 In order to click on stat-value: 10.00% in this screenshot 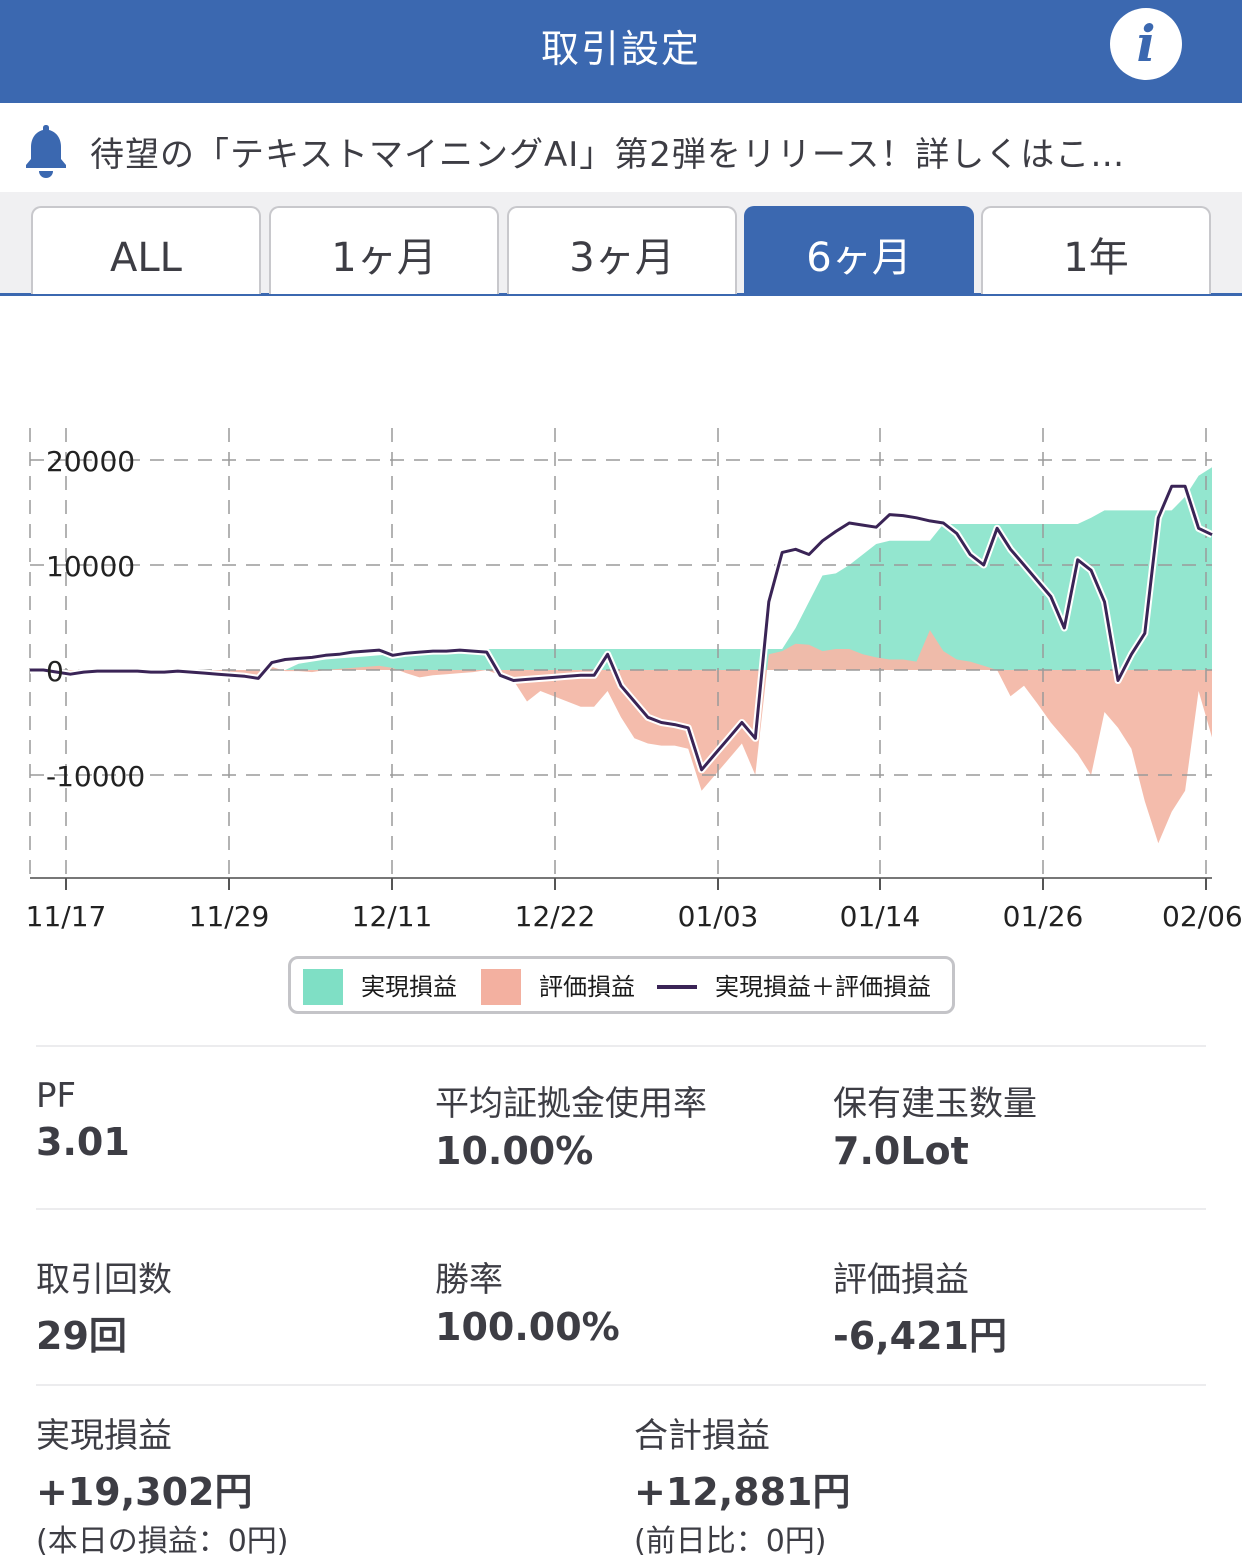, I will do `click(514, 1151)`.